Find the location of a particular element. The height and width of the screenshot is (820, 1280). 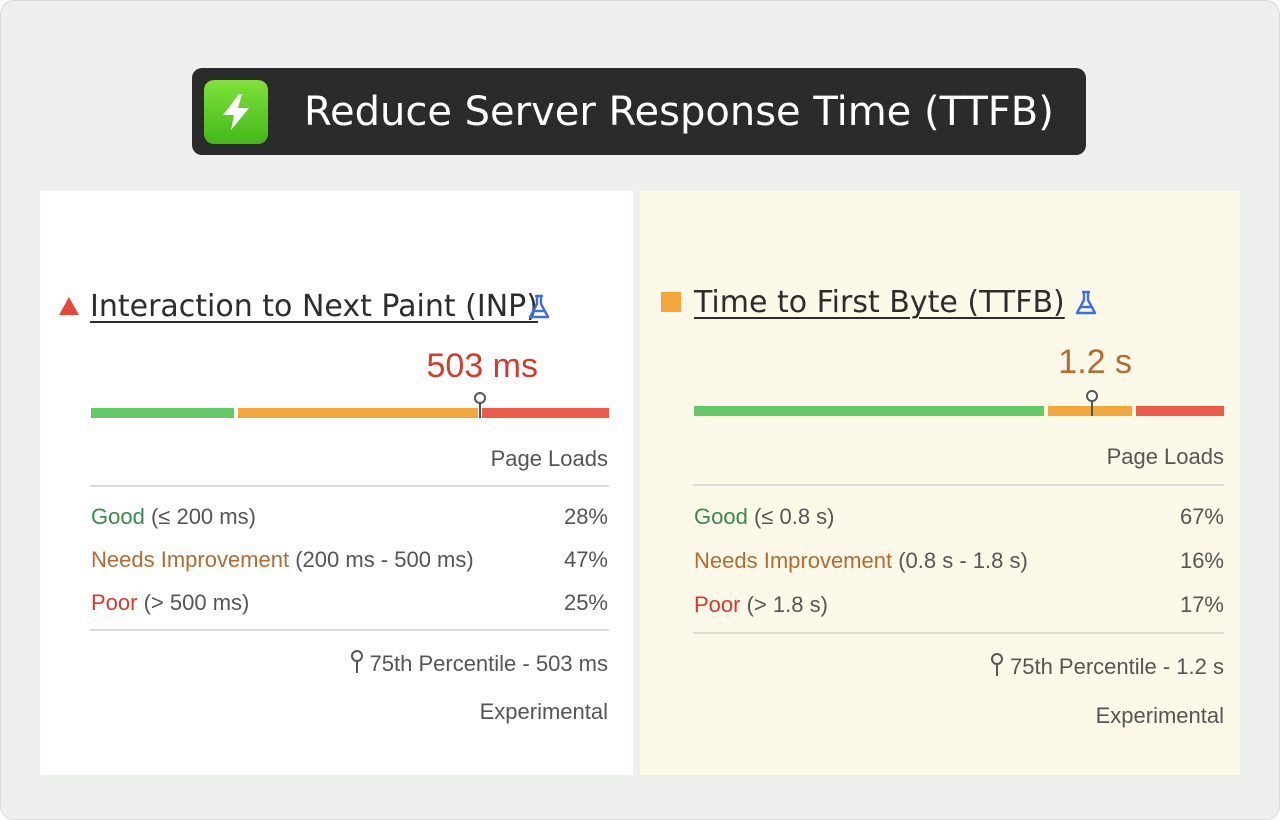

ttfb-title-link: Time to First Byte (TTFB) is located at coordinates (879, 302).